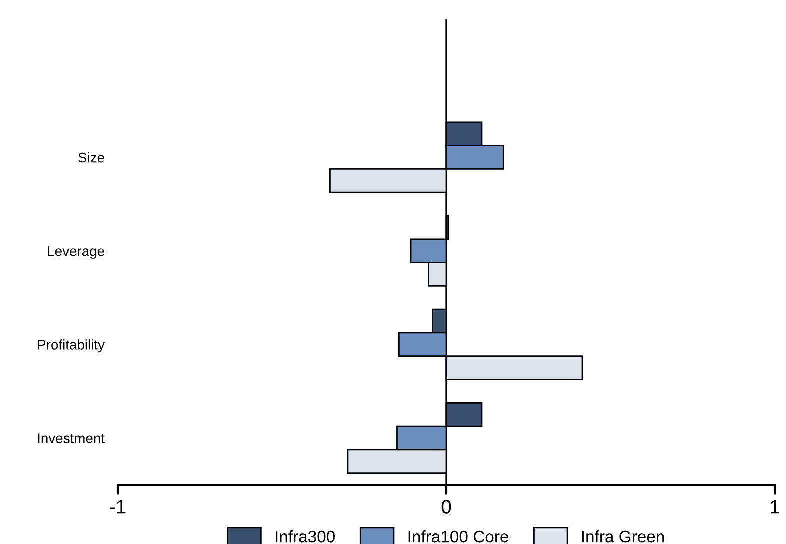 The width and height of the screenshot is (786, 544). I want to click on y-tick-label: Profitability, so click(71, 346).